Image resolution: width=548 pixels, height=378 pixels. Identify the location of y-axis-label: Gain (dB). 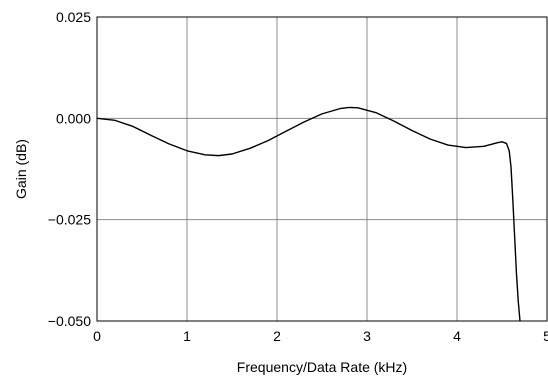
(21, 169).